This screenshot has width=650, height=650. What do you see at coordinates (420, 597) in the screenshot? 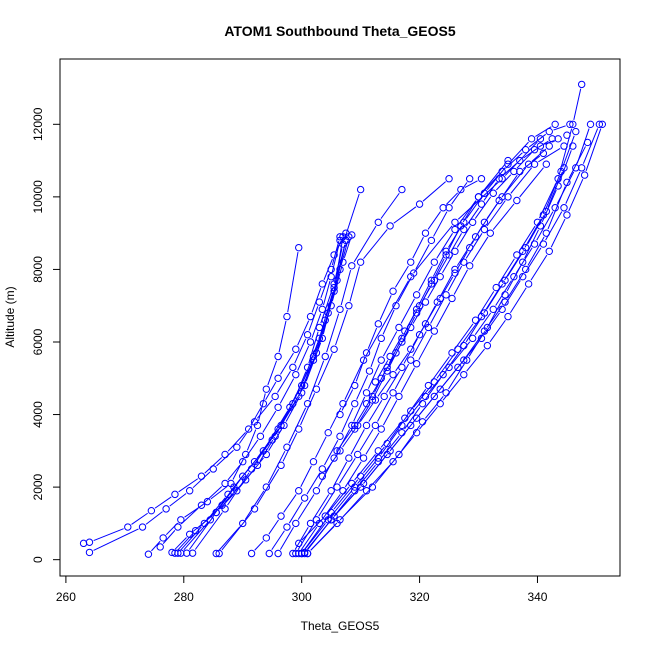
I see `x-tick-label: 320` at bounding box center [420, 597].